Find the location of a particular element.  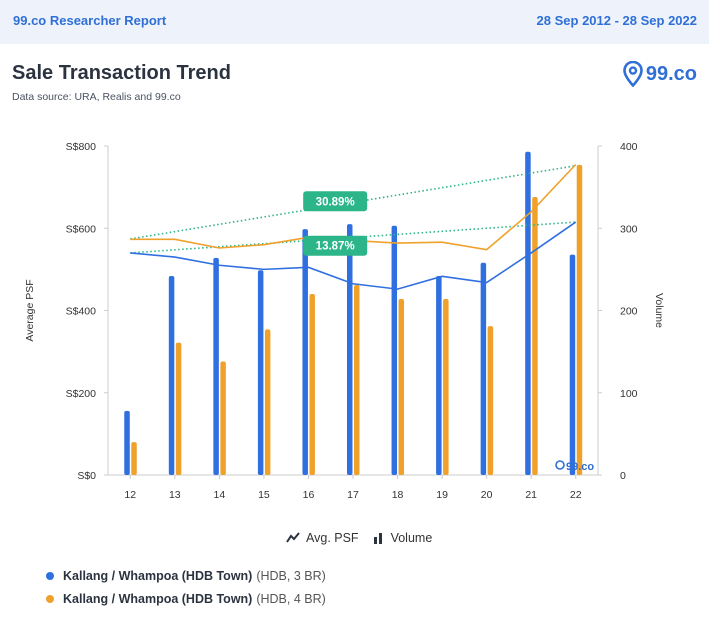

legend-avg-psf-label: Avg. PSF is located at coordinates (332, 538).